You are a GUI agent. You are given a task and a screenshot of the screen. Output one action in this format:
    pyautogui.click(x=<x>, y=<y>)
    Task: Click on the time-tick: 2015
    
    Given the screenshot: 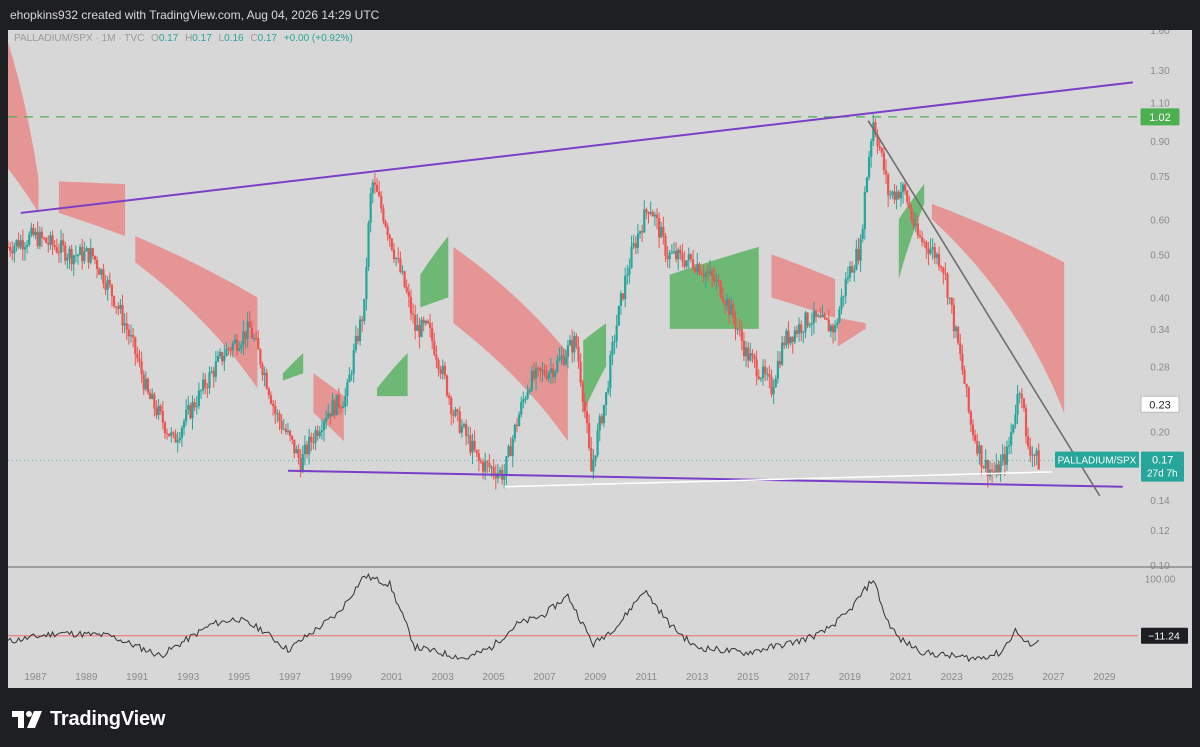 What is the action you would take?
    pyautogui.click(x=748, y=677)
    